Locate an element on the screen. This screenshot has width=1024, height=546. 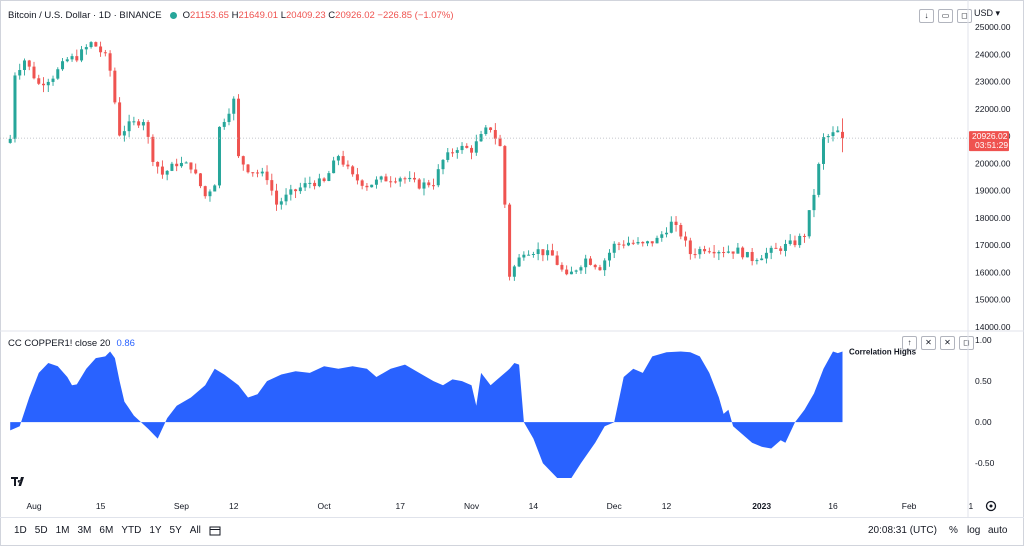
range-button-ytd: YTD is located at coordinates (131, 530).